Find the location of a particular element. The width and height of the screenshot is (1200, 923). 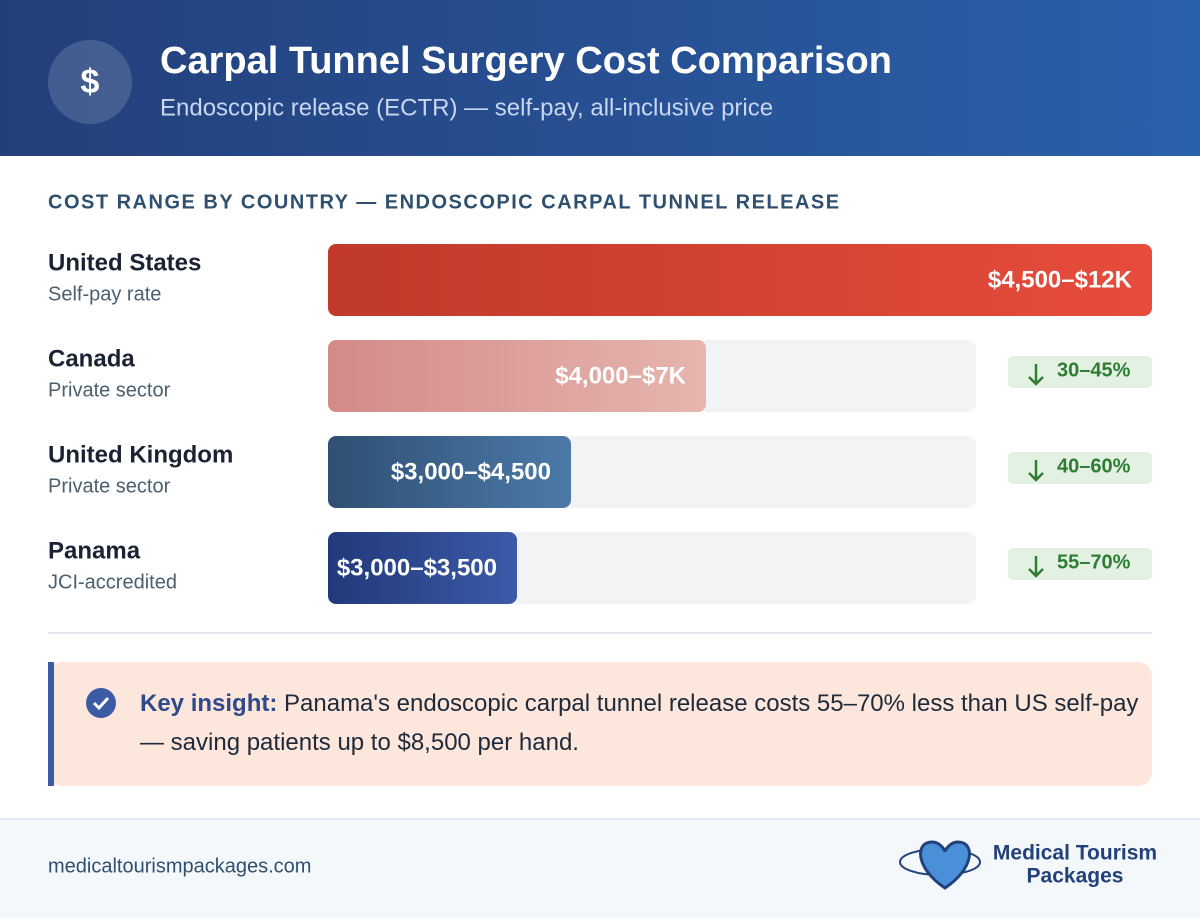

value-label: $4,500–$12K is located at coordinates (1060, 279).